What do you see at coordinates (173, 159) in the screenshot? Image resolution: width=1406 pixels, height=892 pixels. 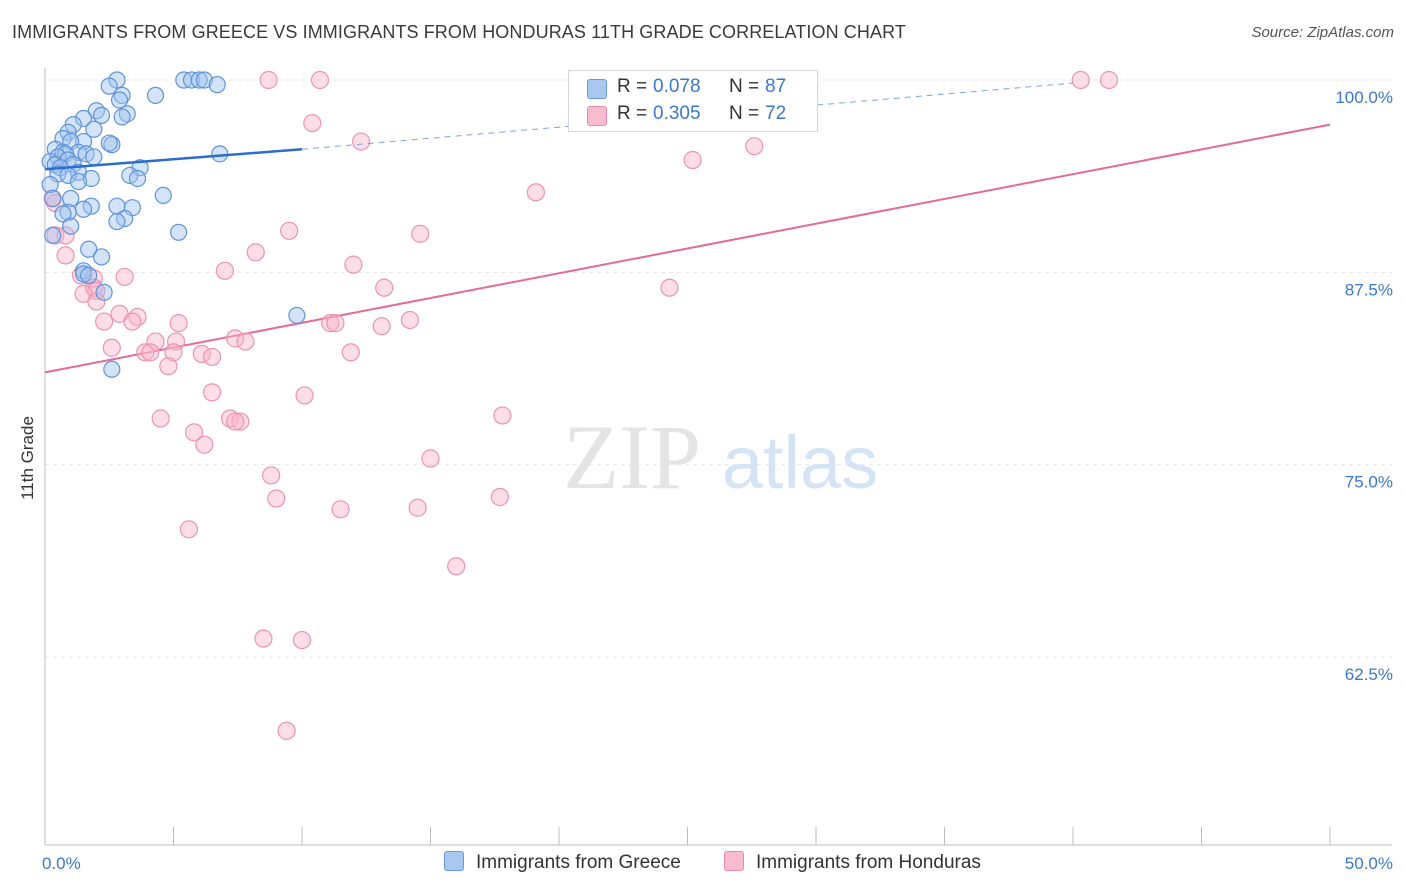 I see `greece-trend-solid` at bounding box center [173, 159].